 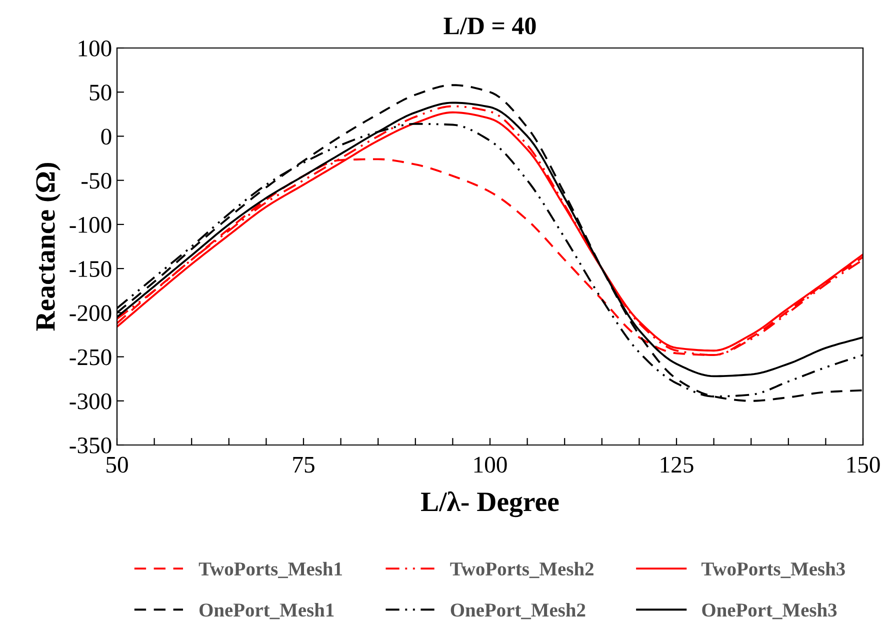 What do you see at coordinates (270, 570) in the screenshot?
I see `legend-label: TwoPorts_Mesh1` at bounding box center [270, 570].